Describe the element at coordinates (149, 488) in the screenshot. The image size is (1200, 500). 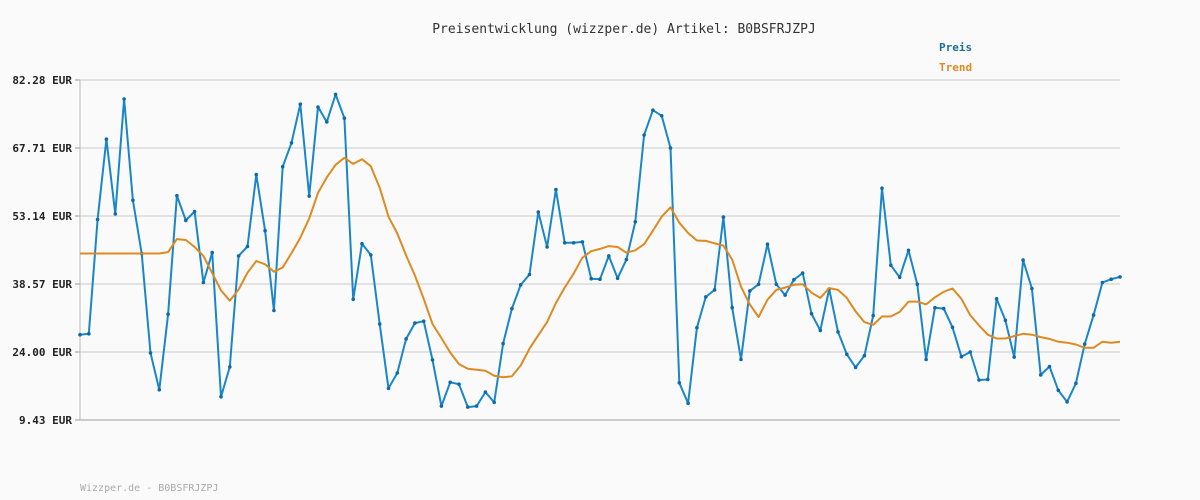
I see `footer-text: Wizzper.de - B0BSFRJZPJ` at that location.